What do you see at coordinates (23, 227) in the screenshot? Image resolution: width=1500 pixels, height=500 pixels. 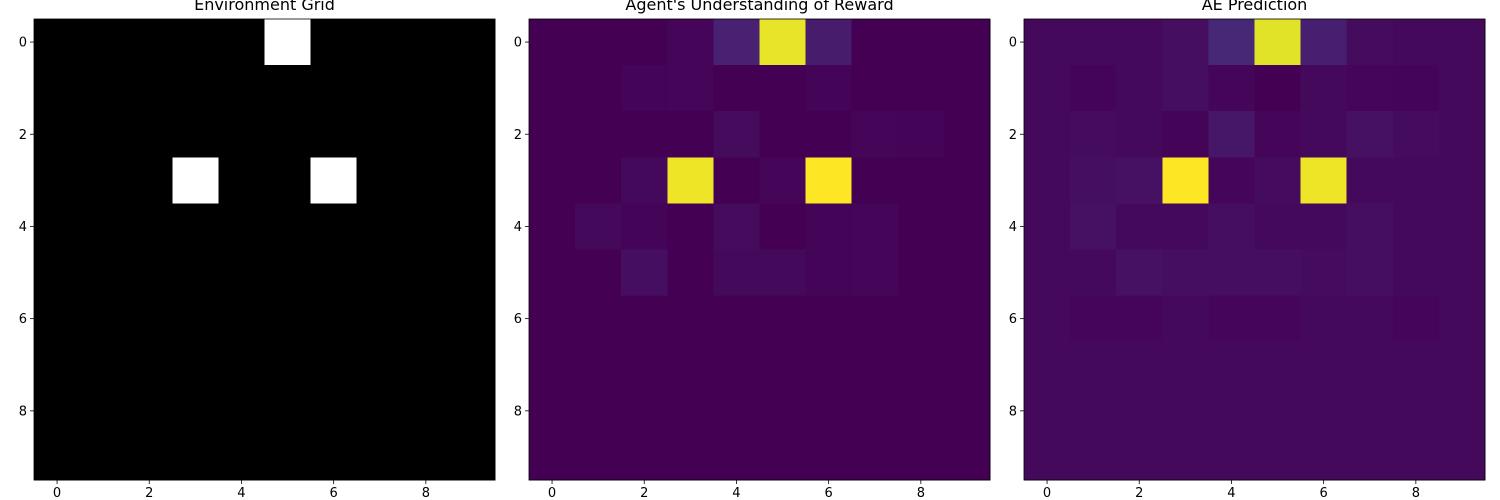 I see `y-tick-label: 4` at bounding box center [23, 227].